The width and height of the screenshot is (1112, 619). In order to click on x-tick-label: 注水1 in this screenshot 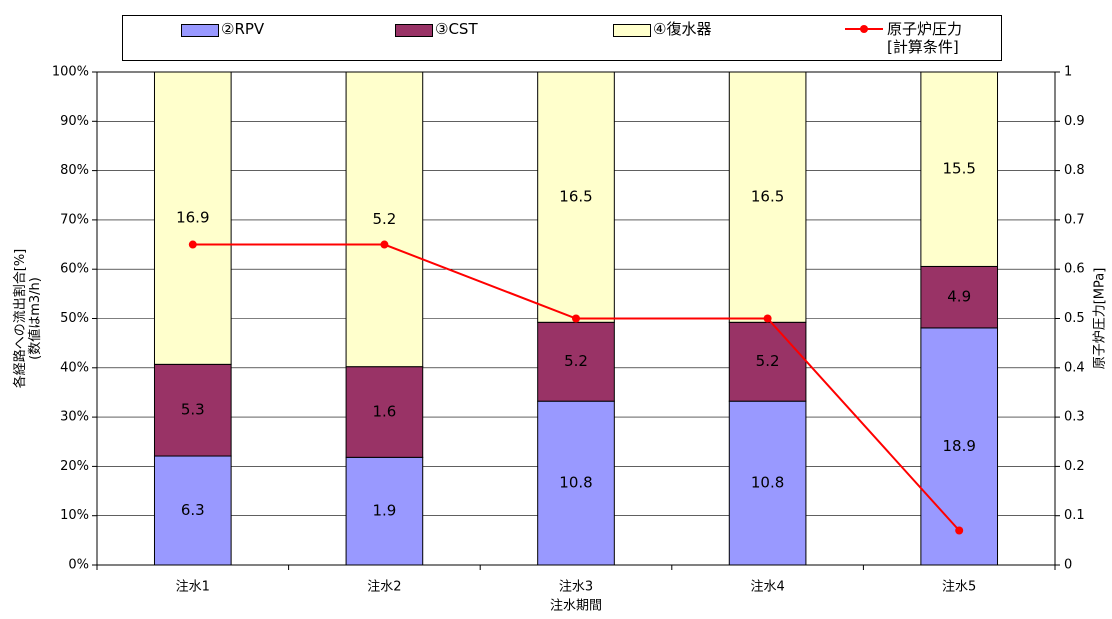, I will do `click(193, 587)`.